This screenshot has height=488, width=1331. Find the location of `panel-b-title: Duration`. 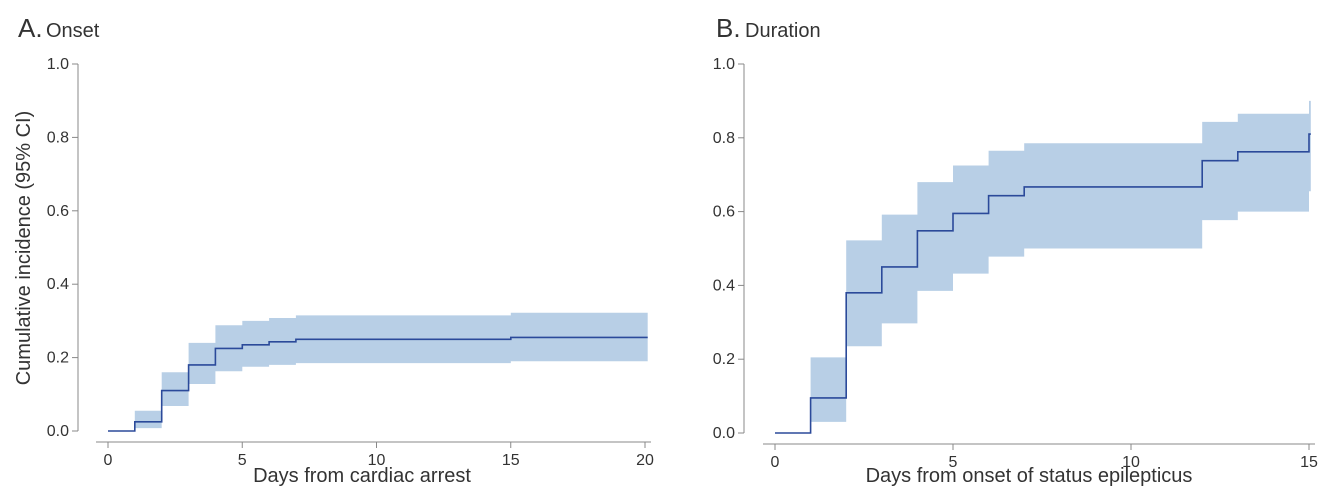

panel-b-title: Duration is located at coordinates (783, 31).